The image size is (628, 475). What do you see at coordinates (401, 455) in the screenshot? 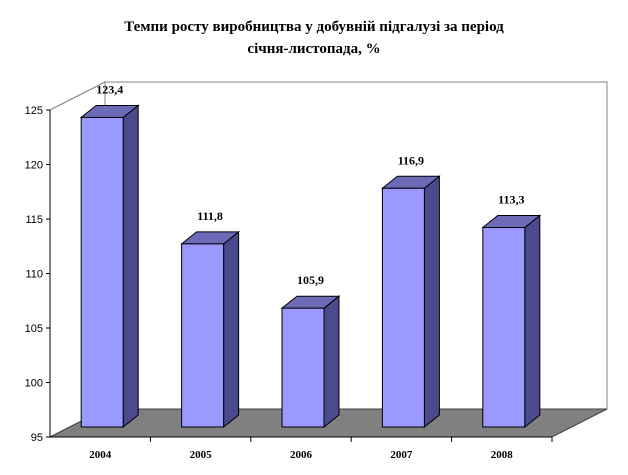
I see `x-tick-label: 2007` at bounding box center [401, 455].